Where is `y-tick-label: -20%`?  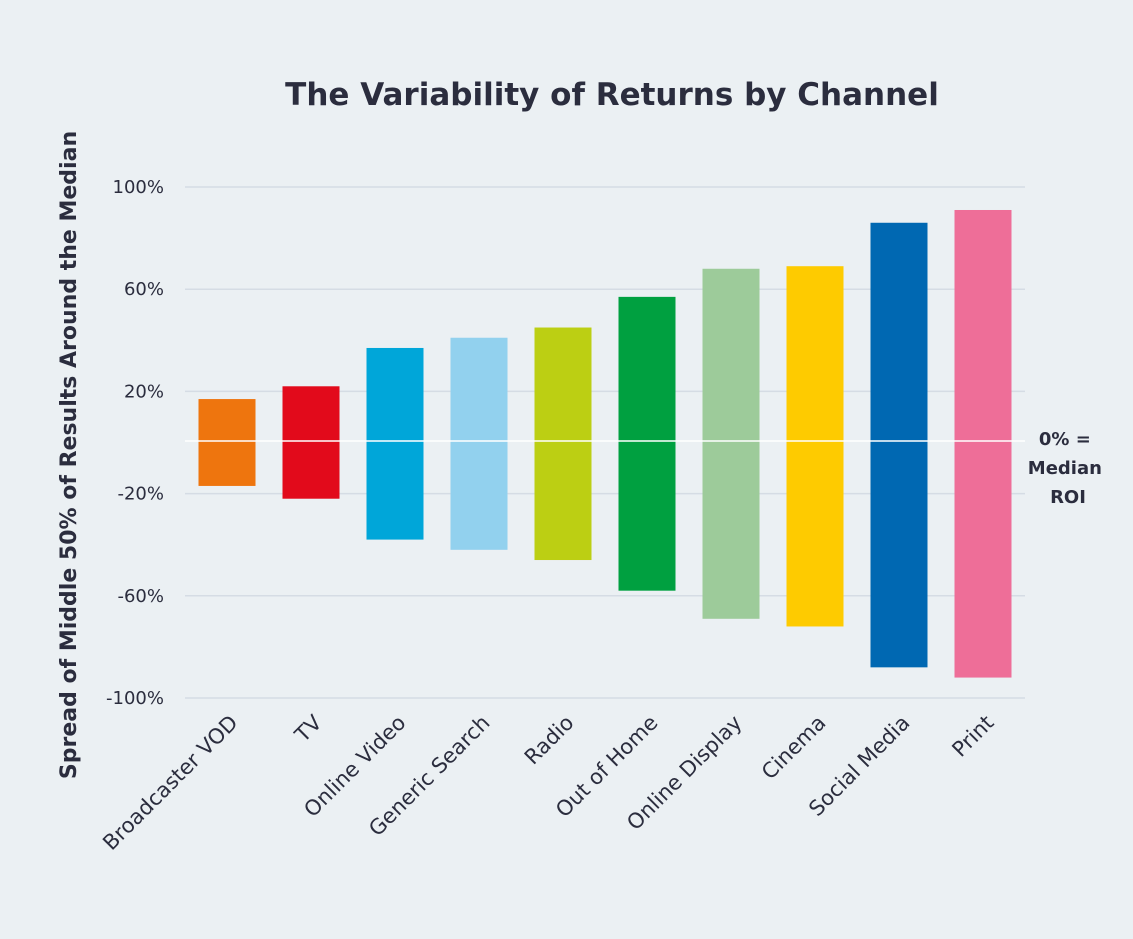 y-tick-label: -20% is located at coordinates (140, 494).